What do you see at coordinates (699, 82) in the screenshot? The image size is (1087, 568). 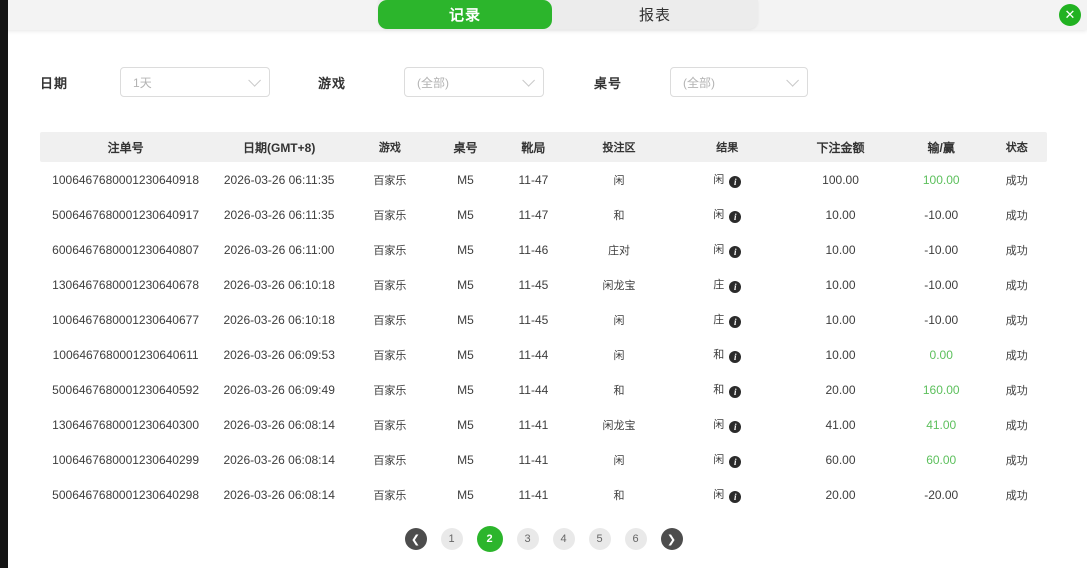 I see `table-select-value: (全部)` at bounding box center [699, 82].